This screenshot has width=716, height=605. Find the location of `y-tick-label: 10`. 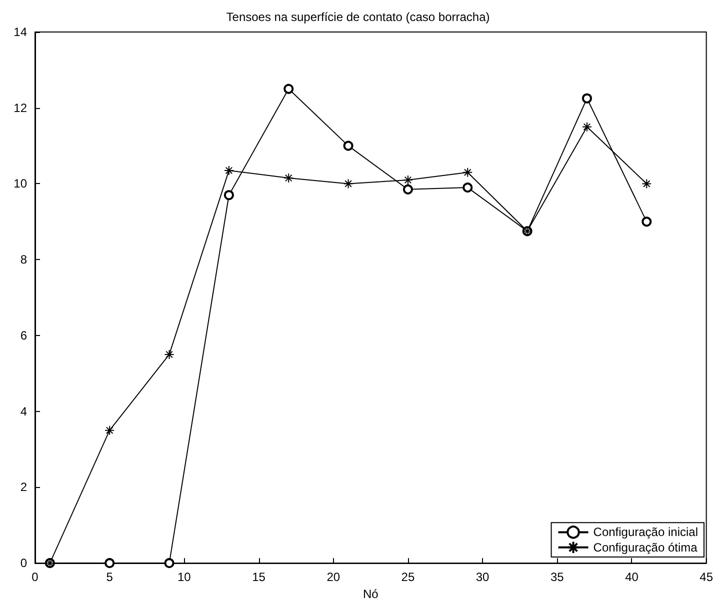

y-tick-label: 10 is located at coordinates (21, 183).